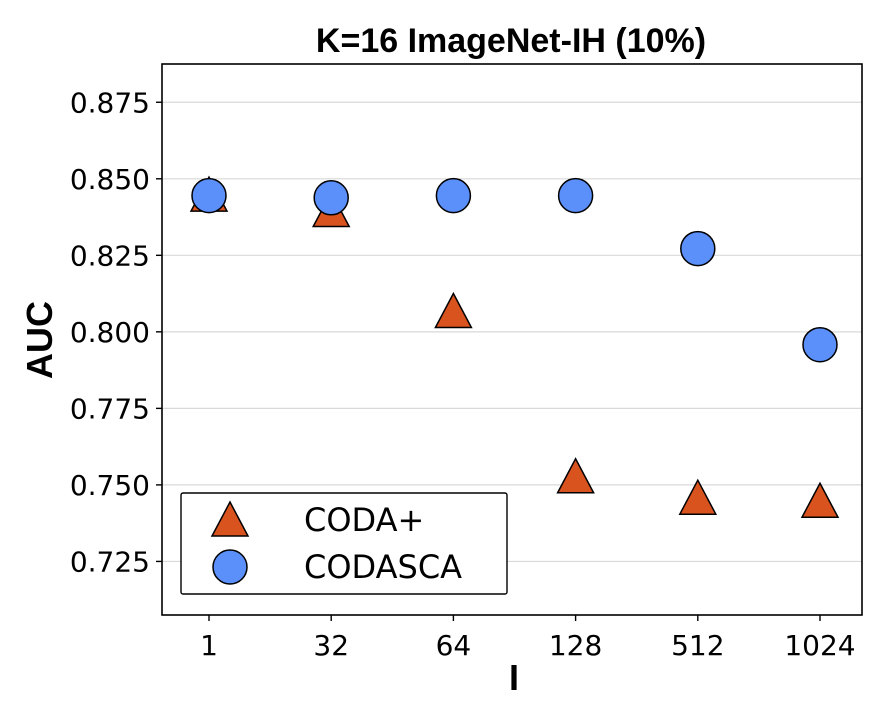 This screenshot has height=720, width=894. Describe the element at coordinates (383, 567) in the screenshot. I see `legend-label-codasca: CODASCA` at that location.